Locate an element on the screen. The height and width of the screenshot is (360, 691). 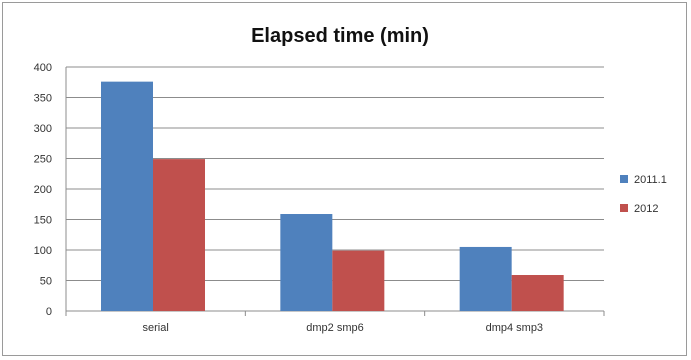
bar-2011.1-serial is located at coordinates (127, 196).